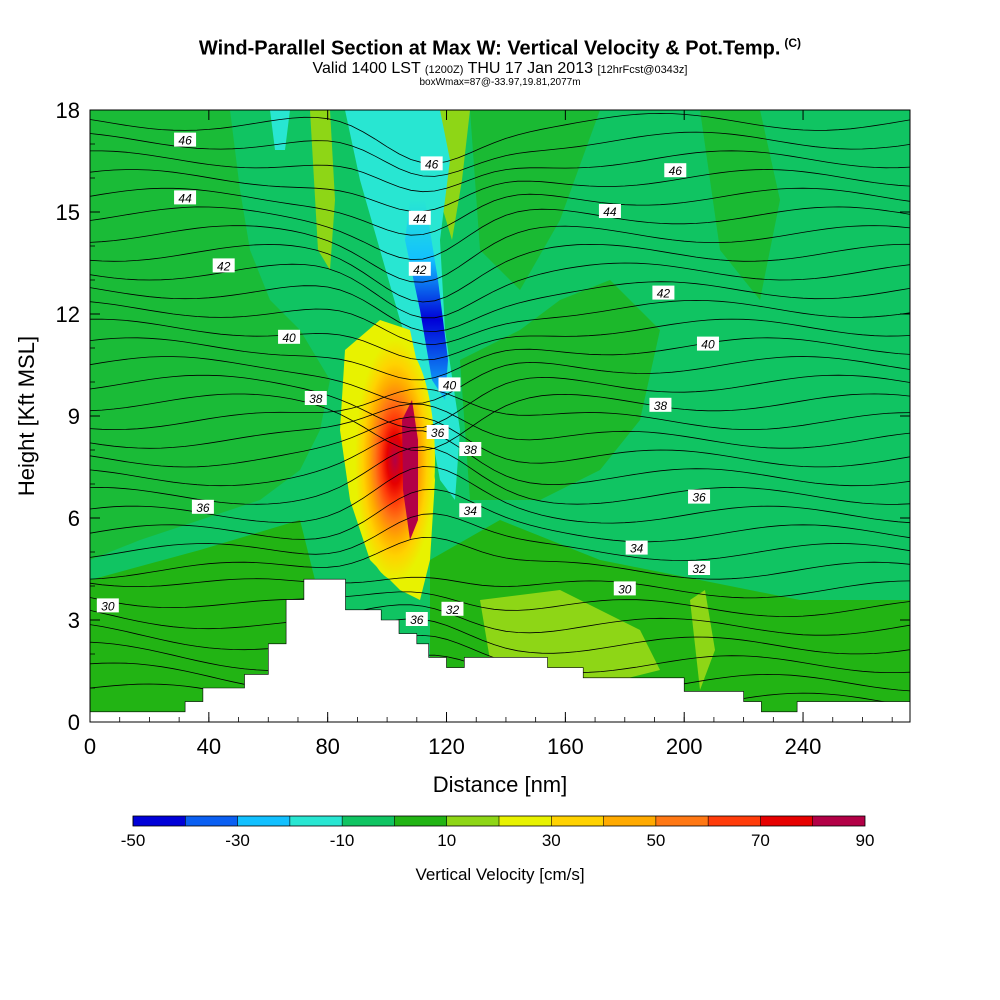 The width and height of the screenshot is (1000, 1000). I want to click on isentrope-label: 30, so click(624, 588).